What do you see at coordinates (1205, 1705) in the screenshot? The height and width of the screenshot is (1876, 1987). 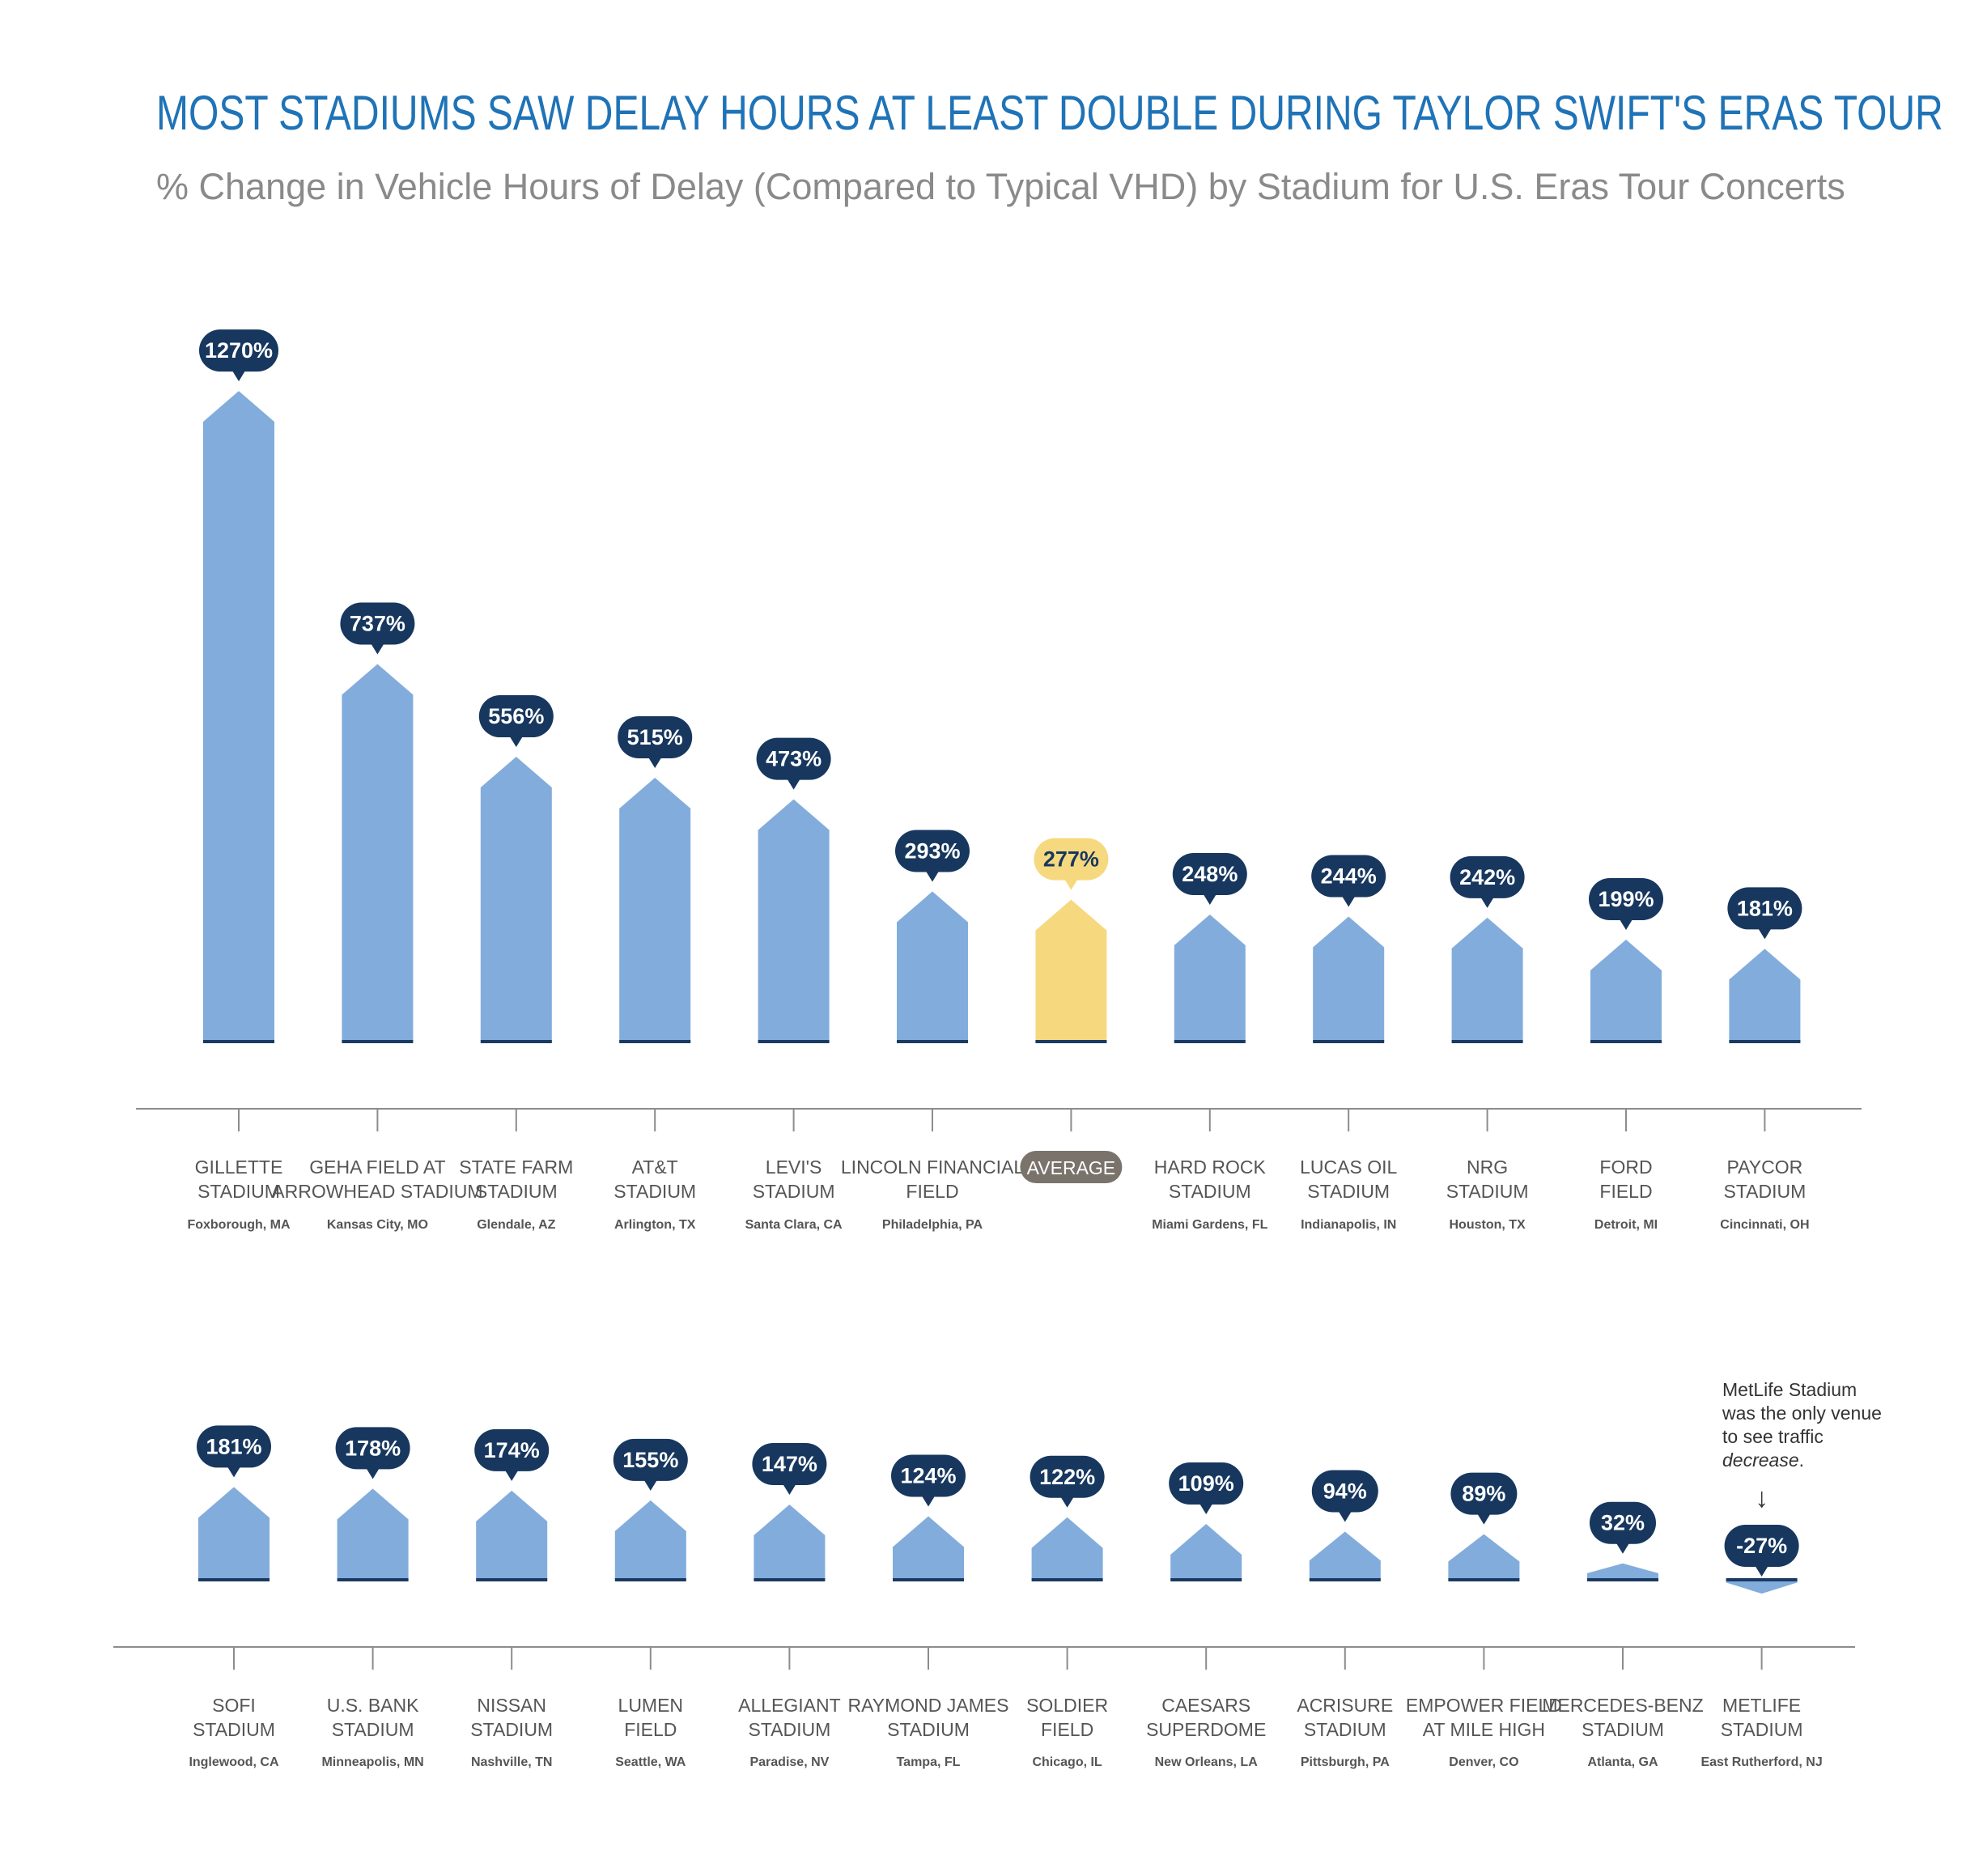 I see `stadium-name-line: CAESARS` at bounding box center [1205, 1705].